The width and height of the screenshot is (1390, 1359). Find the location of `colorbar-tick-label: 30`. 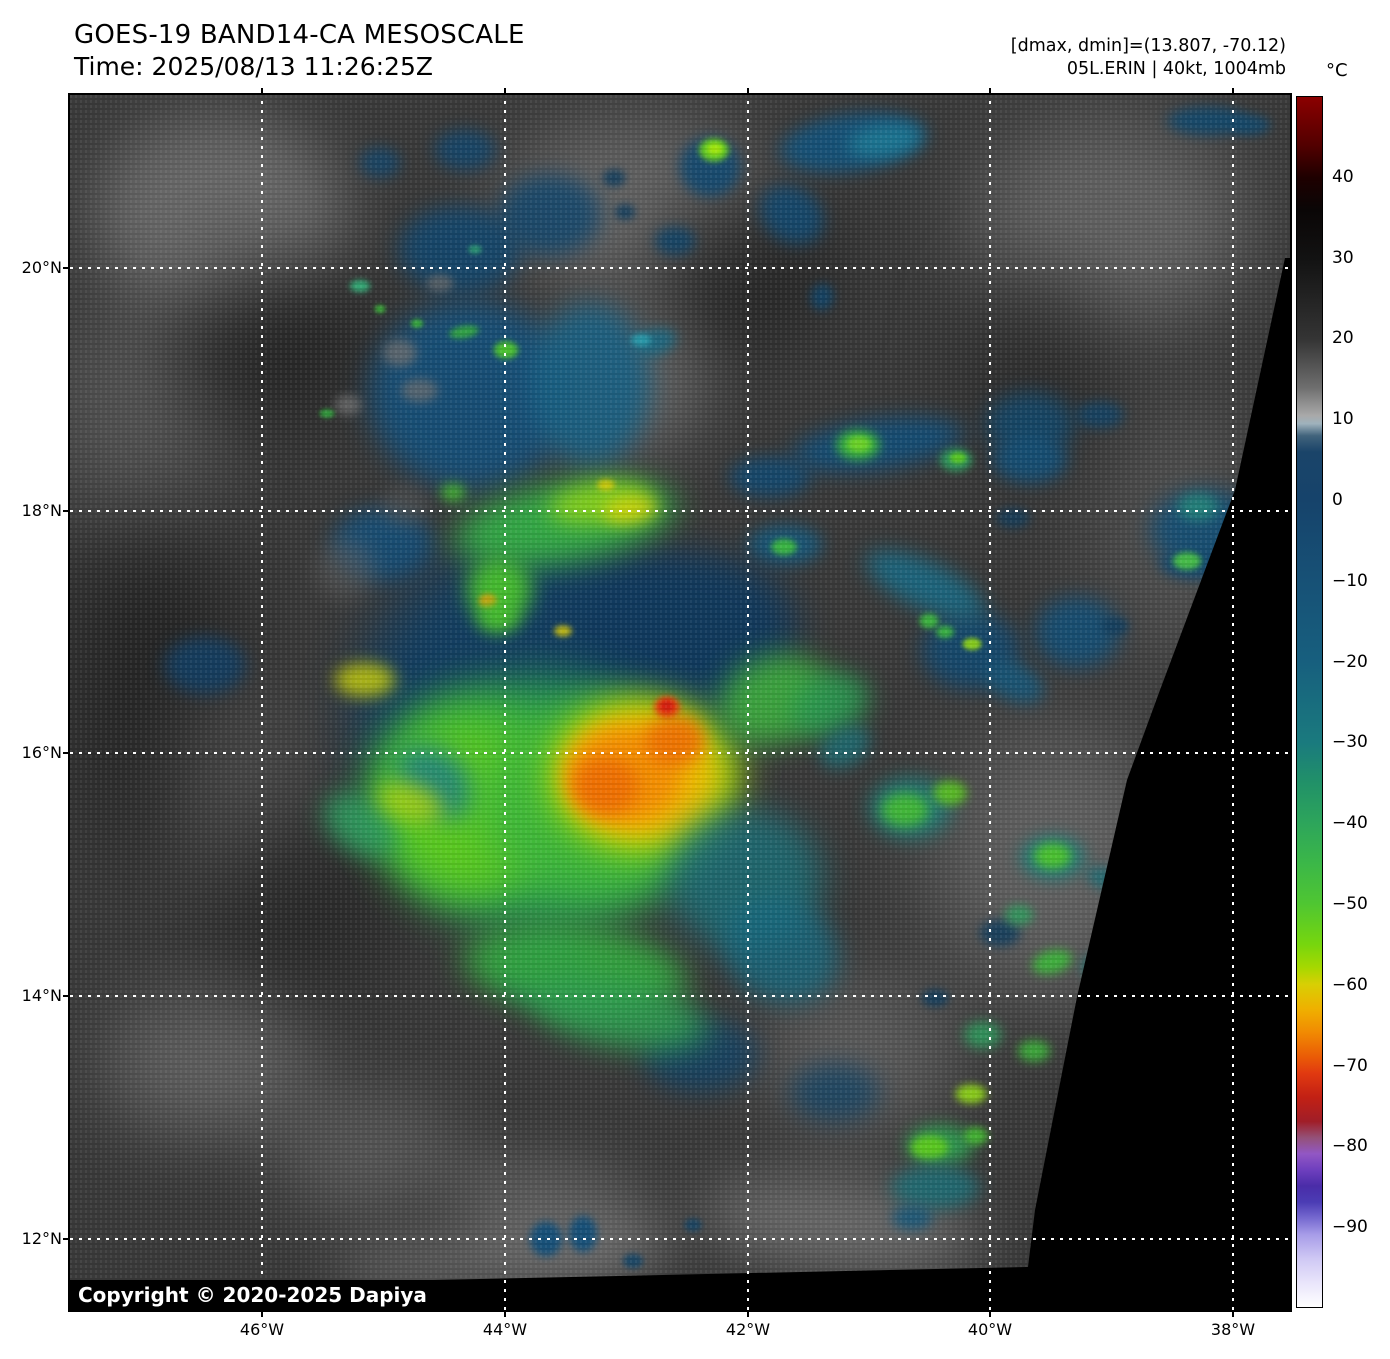

colorbar-tick-label: 30 is located at coordinates (1343, 257).